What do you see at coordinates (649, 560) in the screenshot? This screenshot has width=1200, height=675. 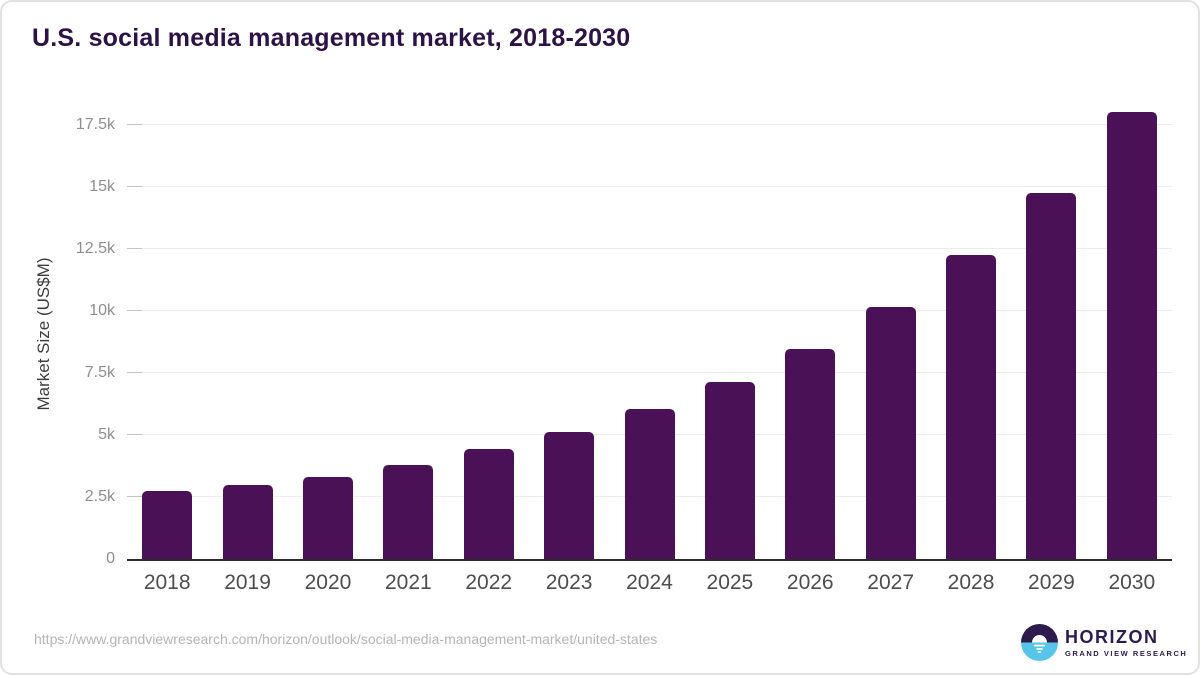 I see `x-axis-line` at bounding box center [649, 560].